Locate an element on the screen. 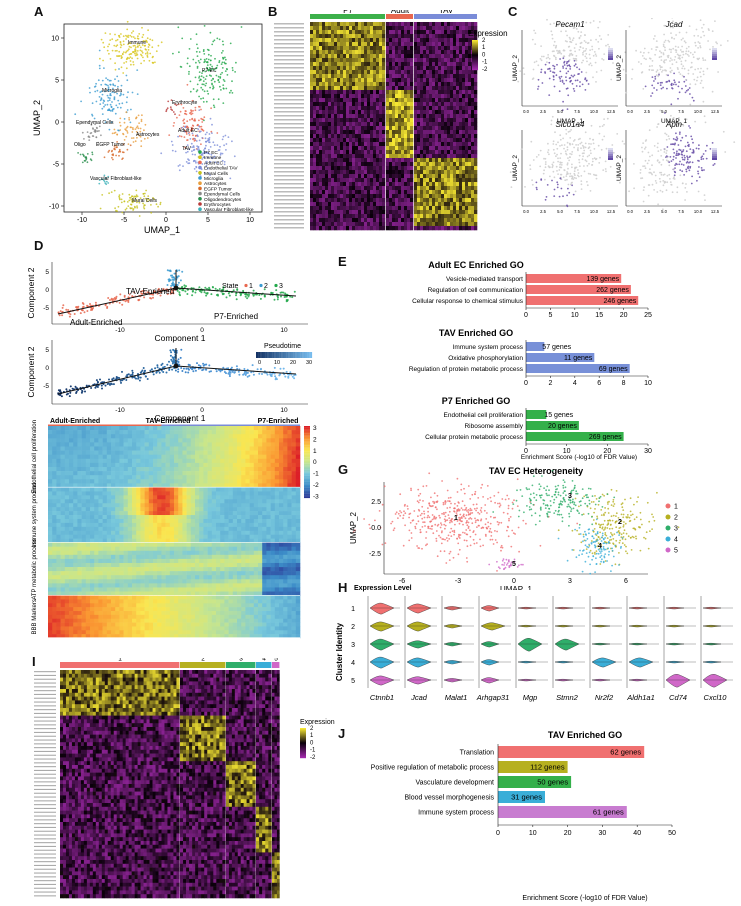  i-legend-tick: -2 is located at coordinates (313, 758).